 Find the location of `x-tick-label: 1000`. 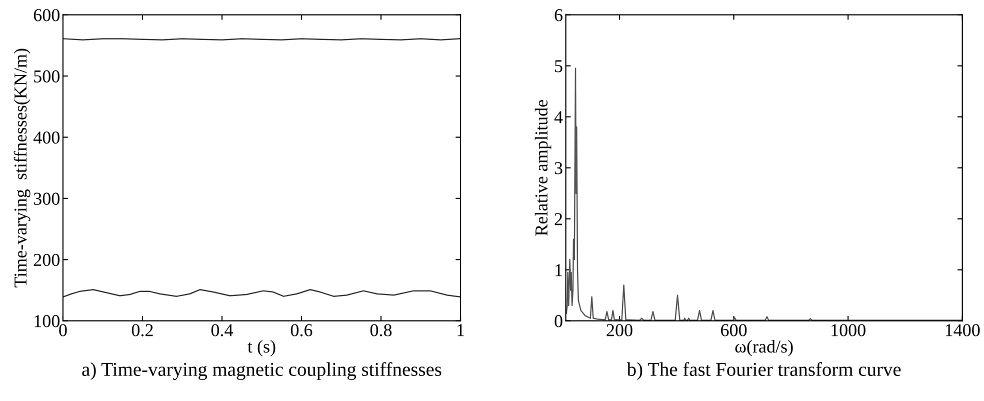

x-tick-label: 1000 is located at coordinates (849, 330).